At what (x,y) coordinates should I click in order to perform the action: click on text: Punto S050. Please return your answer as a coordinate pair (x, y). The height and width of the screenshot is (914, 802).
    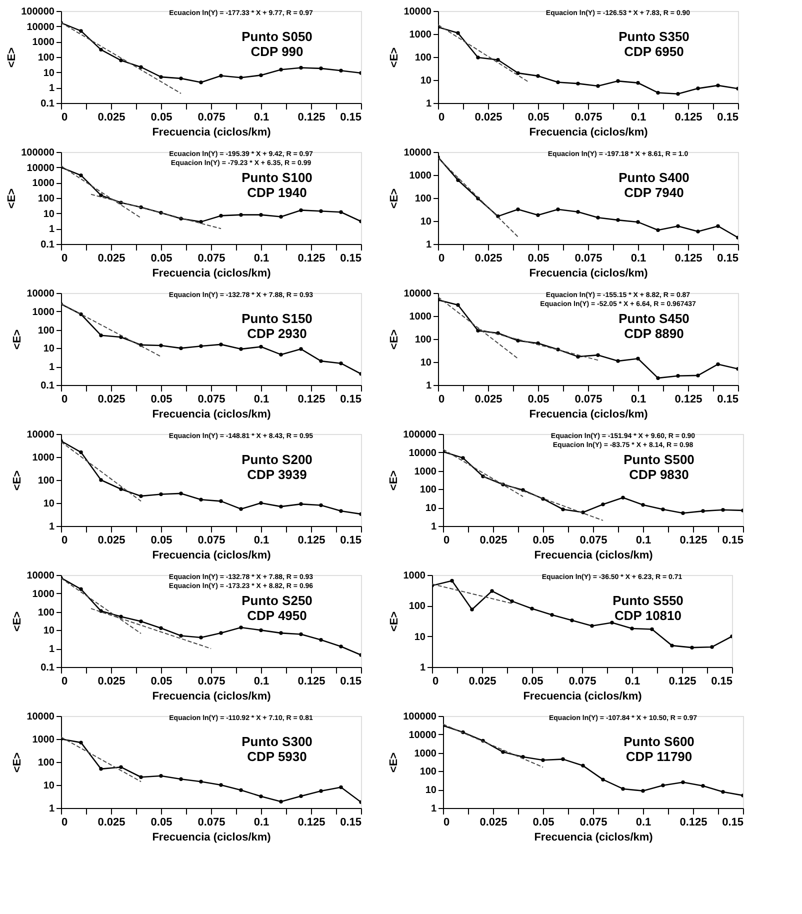
    Looking at the image, I should click on (277, 36).